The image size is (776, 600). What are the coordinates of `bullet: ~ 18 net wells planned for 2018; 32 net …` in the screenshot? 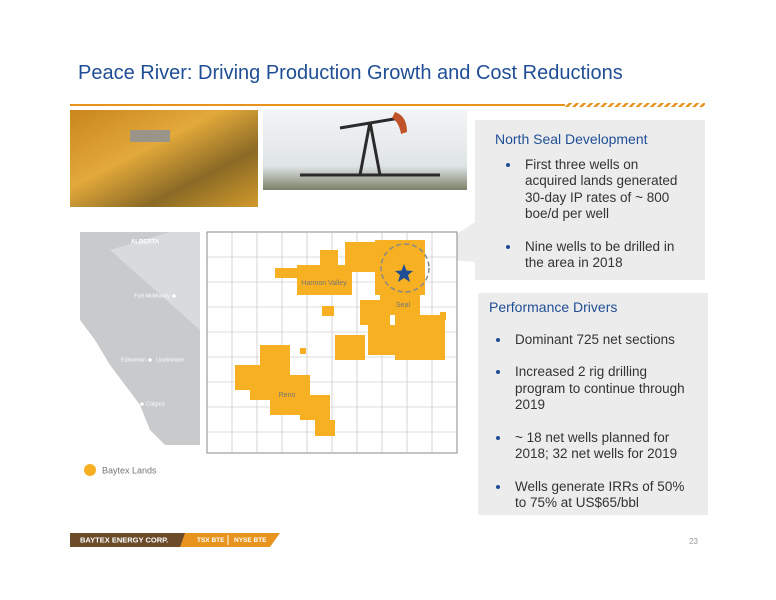 It's located at (604, 446).